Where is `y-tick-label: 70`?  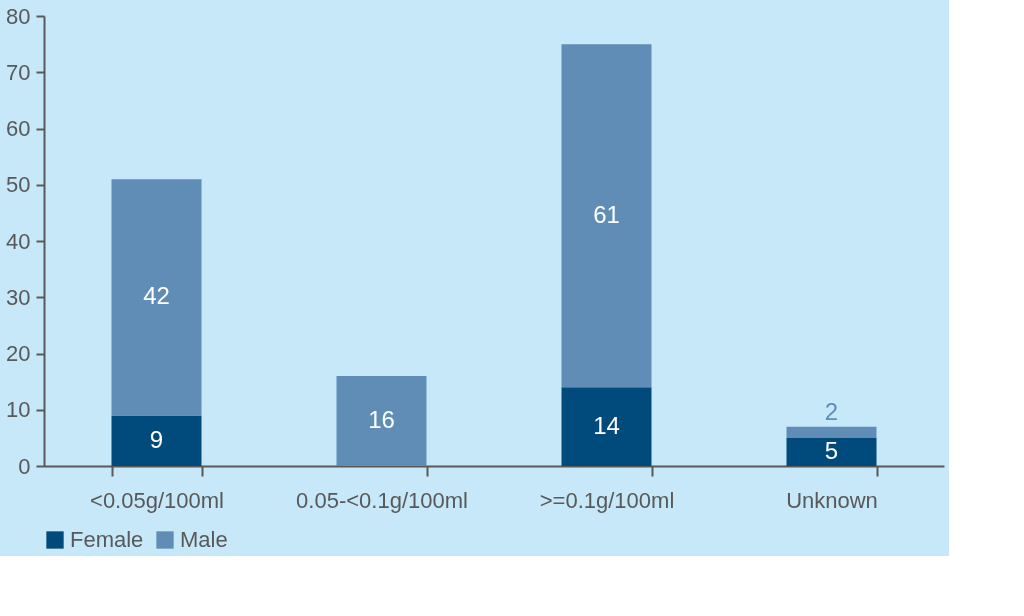
y-tick-label: 70 is located at coordinates (18, 72).